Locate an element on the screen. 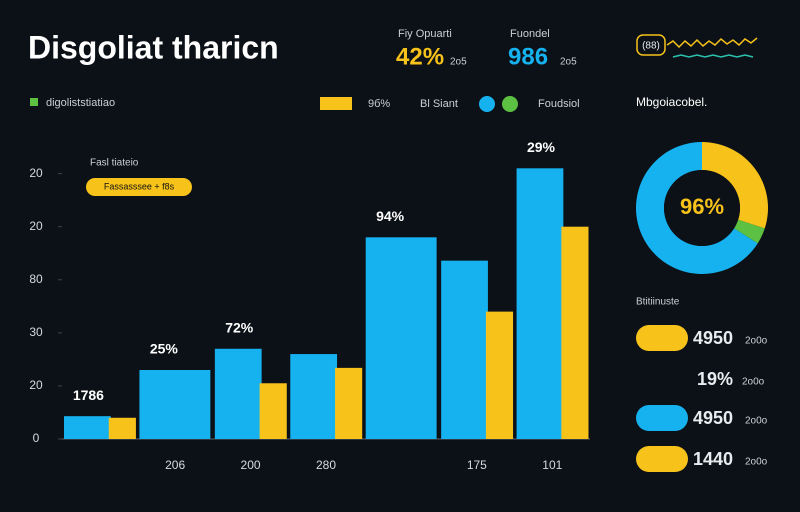 This screenshot has height=512, width=800. legend-label: Bl Siant is located at coordinates (439, 104).